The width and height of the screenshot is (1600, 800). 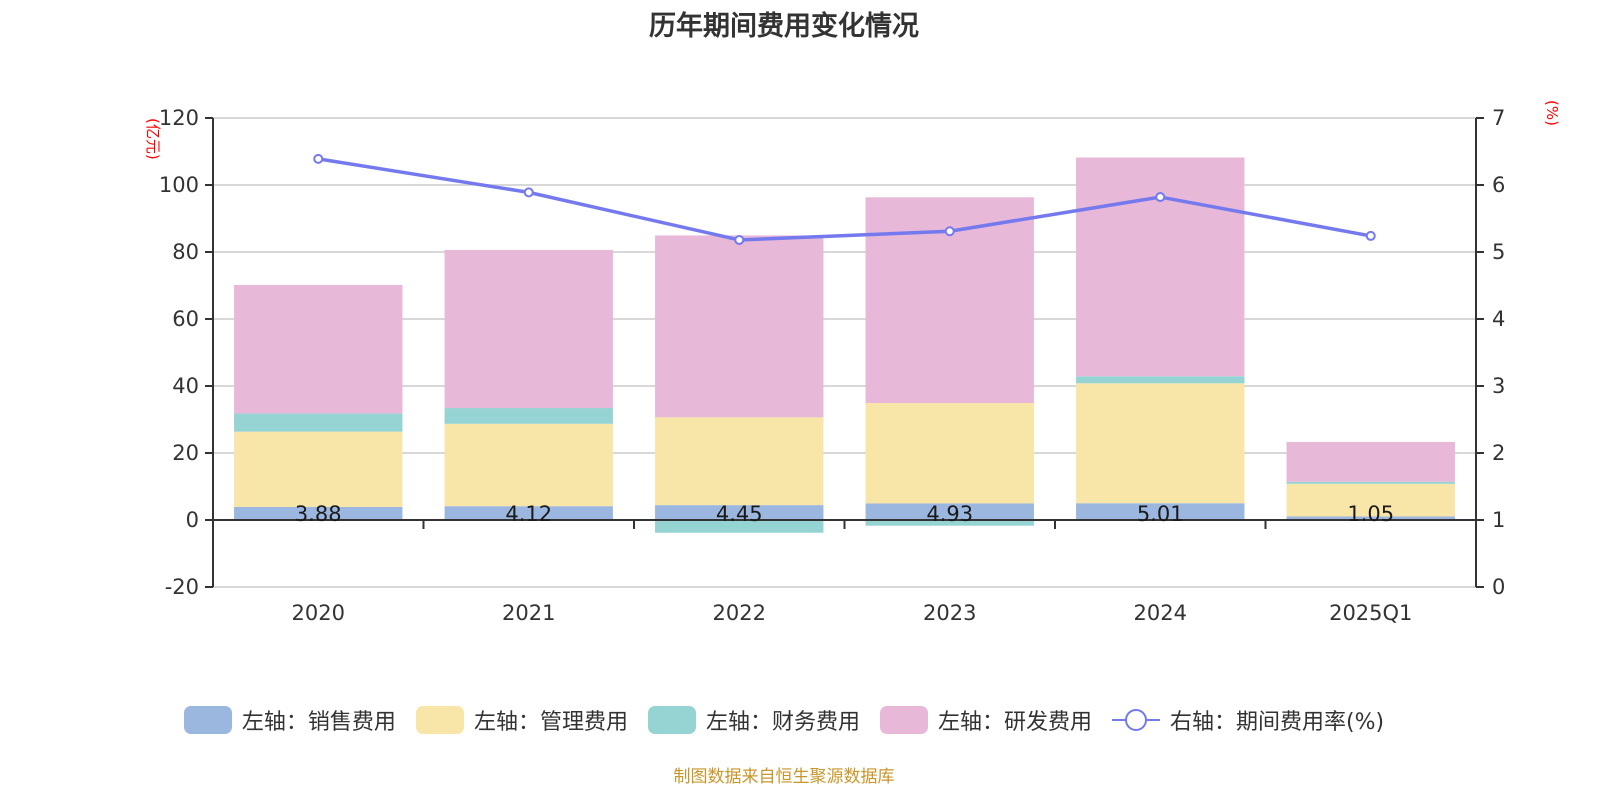 I want to click on legend-item-admin: 左轴：管理费用, so click(x=521, y=720).